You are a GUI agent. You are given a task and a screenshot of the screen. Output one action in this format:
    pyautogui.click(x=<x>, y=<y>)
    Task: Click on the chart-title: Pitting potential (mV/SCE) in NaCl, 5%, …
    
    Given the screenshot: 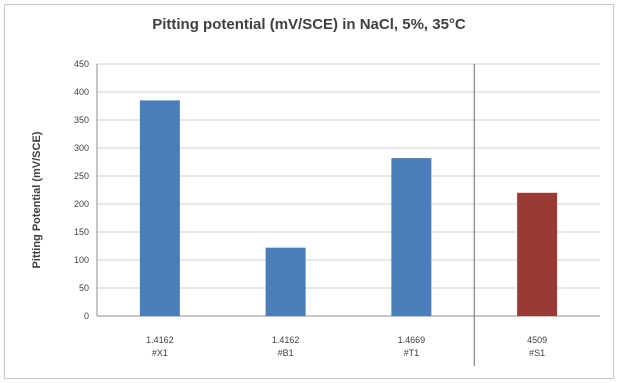 What is the action you would take?
    pyautogui.click(x=309, y=24)
    